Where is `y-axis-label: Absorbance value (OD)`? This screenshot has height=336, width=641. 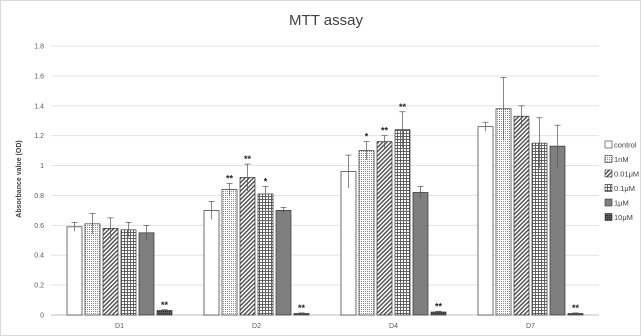 y-axis-label: Absorbance value (OD) is located at coordinates (19, 178).